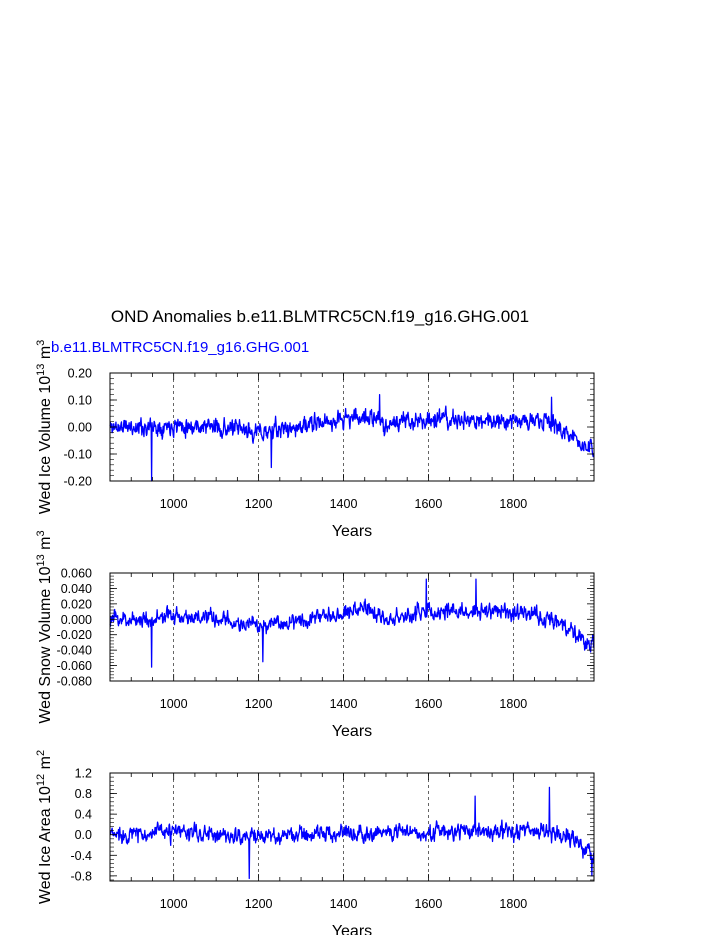 Image resolution: width=723 pixels, height=935 pixels. I want to click on y-tick-label: 0.8, so click(83, 794).